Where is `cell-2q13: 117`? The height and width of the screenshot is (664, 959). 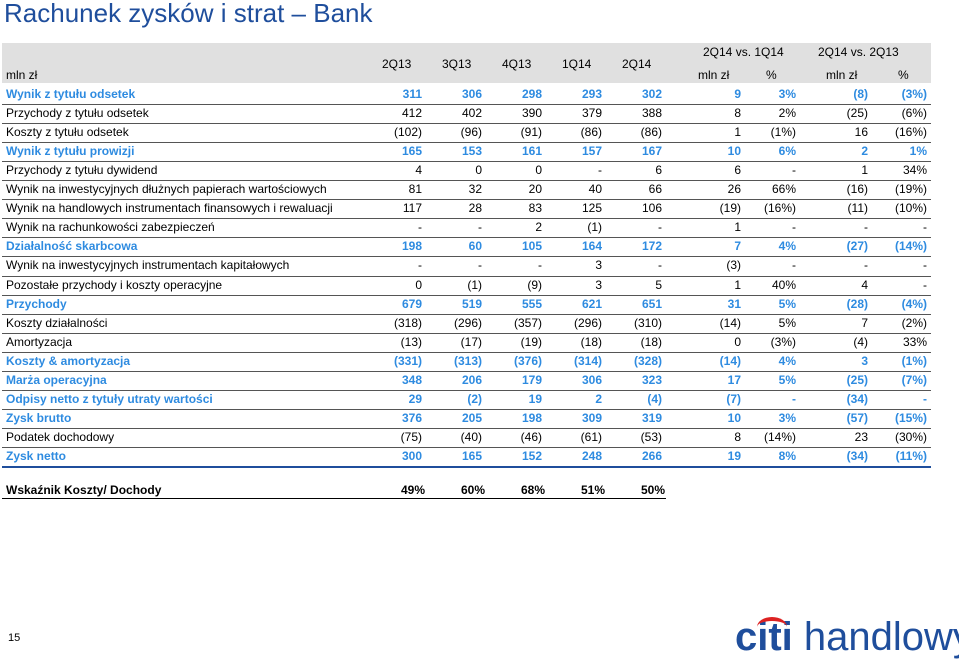 cell-2q13: 117 is located at coordinates (412, 208).